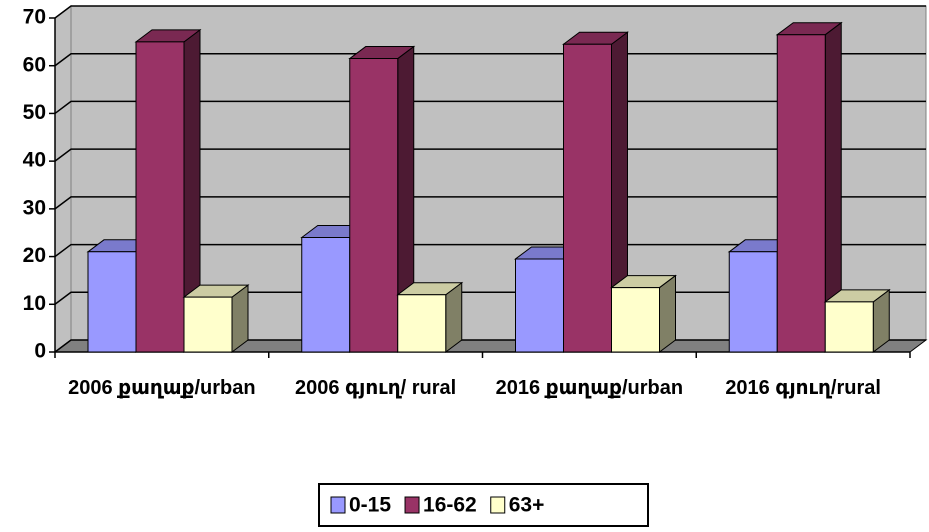 This screenshot has width=929, height=532. Describe the element at coordinates (34, 17) in the screenshot. I see `y-tick-label: 70` at that location.